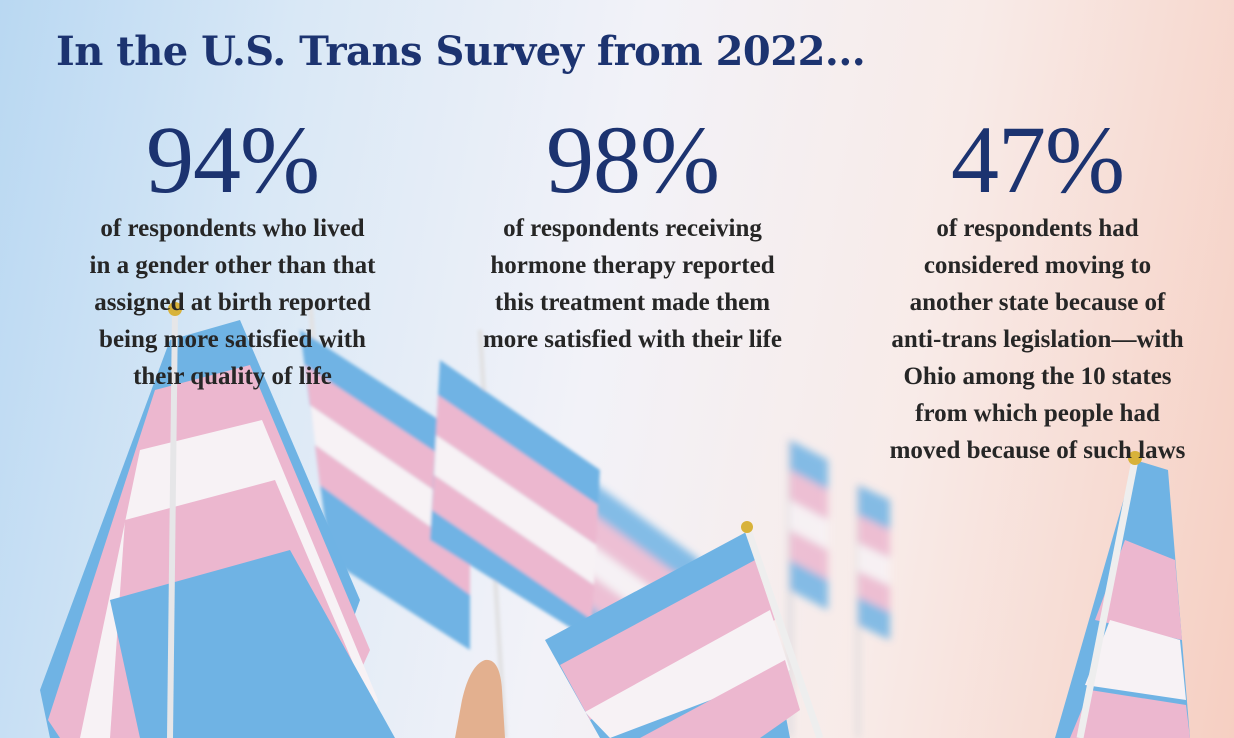 The image size is (1234, 738). What do you see at coordinates (1122, 594) in the screenshot?
I see `flag-front-right` at bounding box center [1122, 594].